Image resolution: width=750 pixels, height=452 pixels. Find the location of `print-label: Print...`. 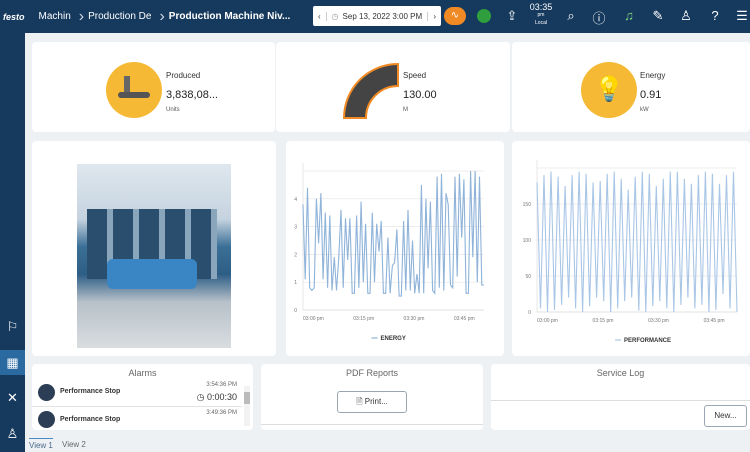

print-label: Print... is located at coordinates (376, 401).